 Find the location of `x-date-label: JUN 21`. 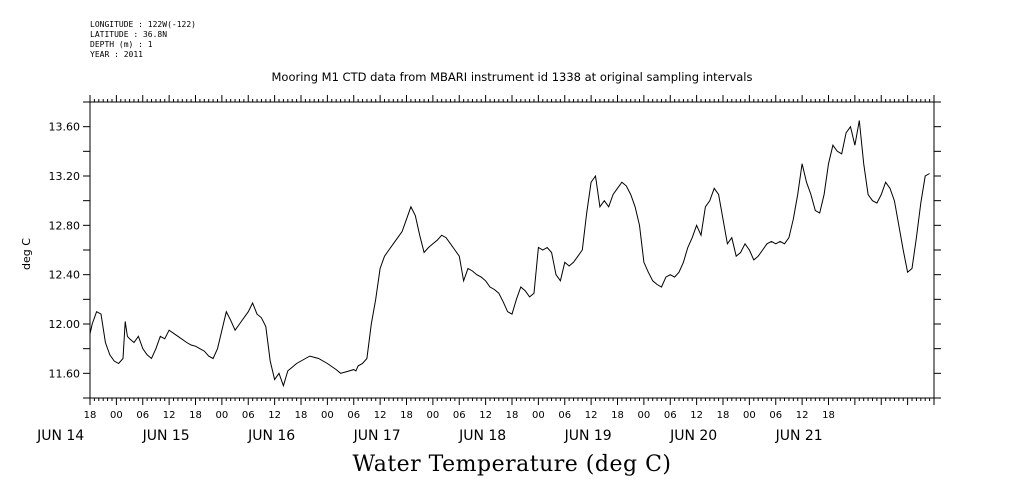

x-date-label: JUN 21 is located at coordinates (799, 436).